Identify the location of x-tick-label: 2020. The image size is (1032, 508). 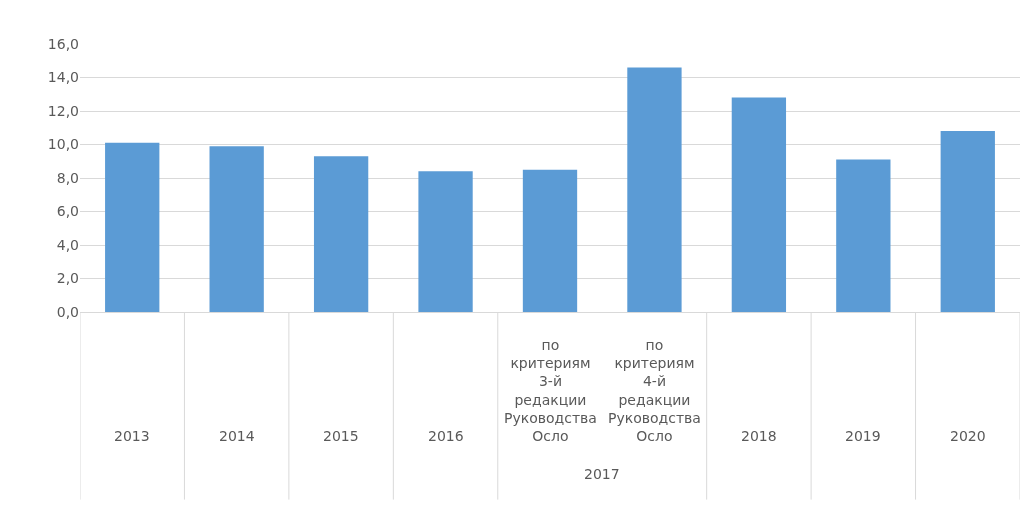
(968, 436).